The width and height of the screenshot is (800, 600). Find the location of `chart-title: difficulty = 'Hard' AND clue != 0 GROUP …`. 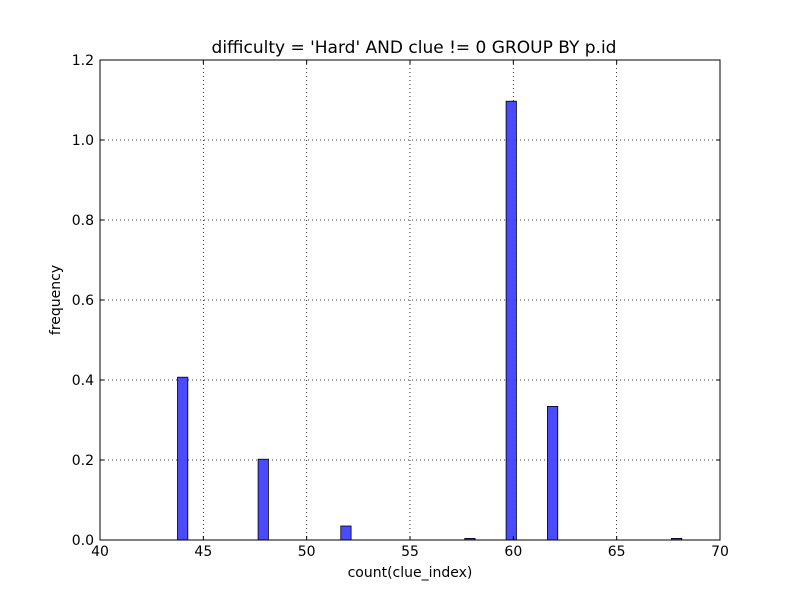

chart-title: difficulty = 'Hard' AND clue != 0 GROUP … is located at coordinates (414, 48).